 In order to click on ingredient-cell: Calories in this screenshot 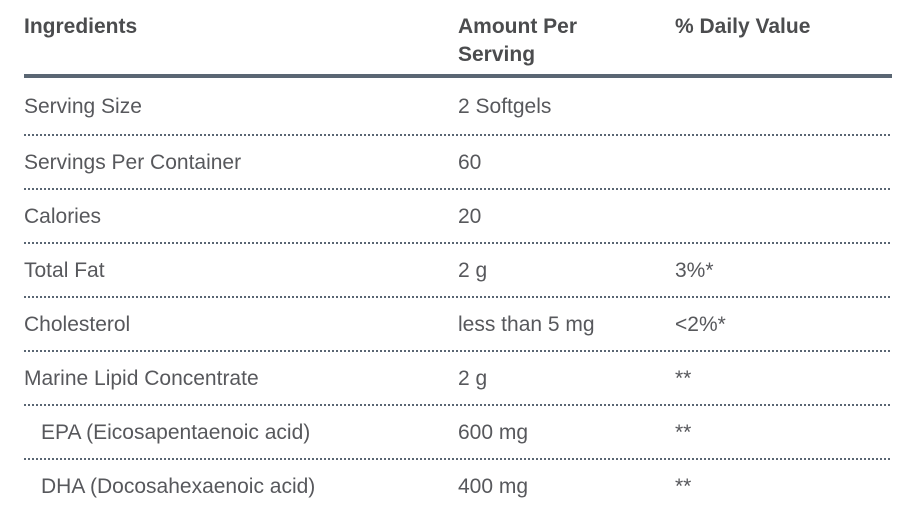, I will do `click(63, 216)`.